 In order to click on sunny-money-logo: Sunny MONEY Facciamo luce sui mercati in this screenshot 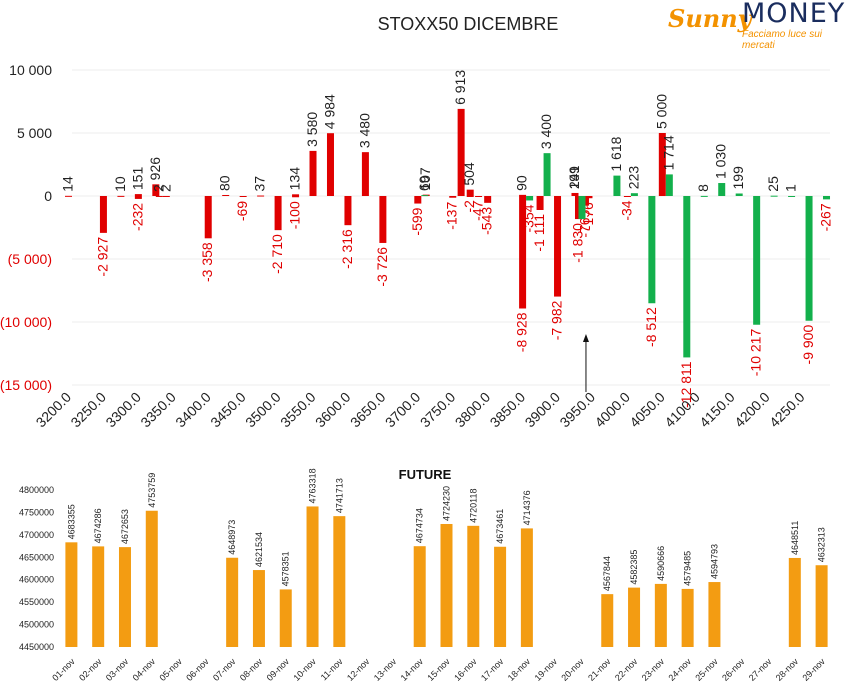, I will do `click(757, 25)`.